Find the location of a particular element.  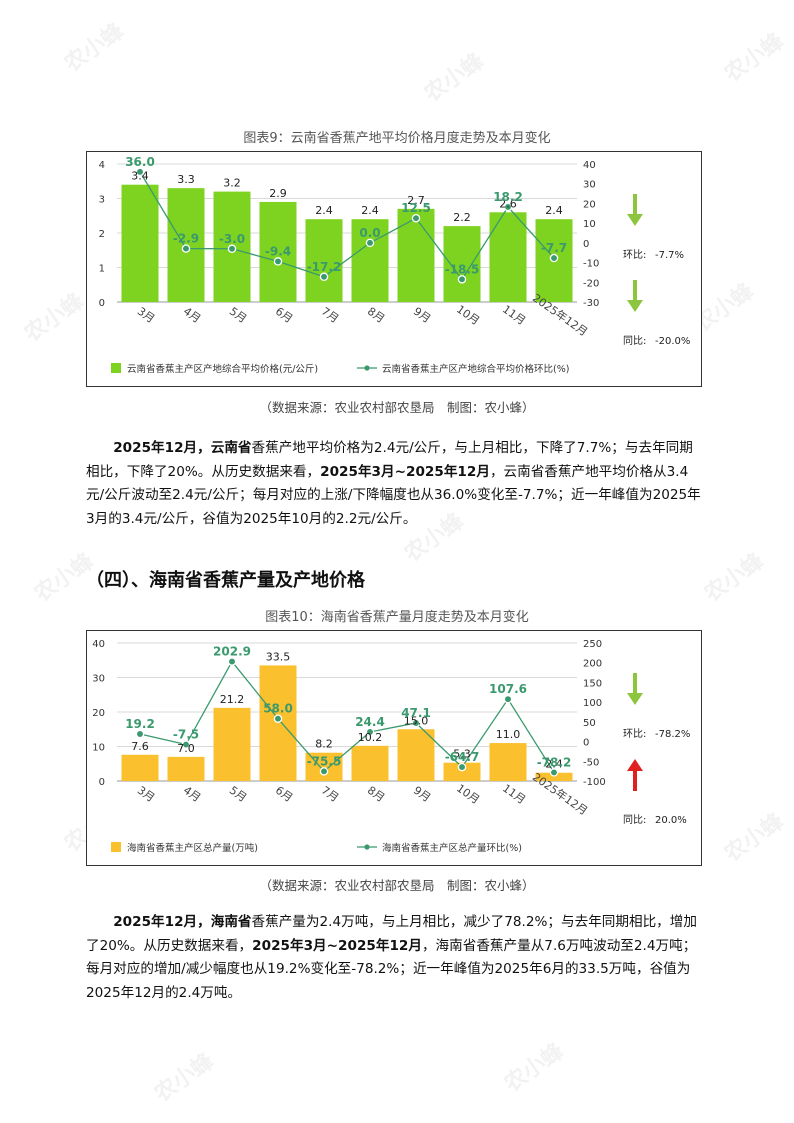

line-value-label: 58.0 is located at coordinates (278, 709).